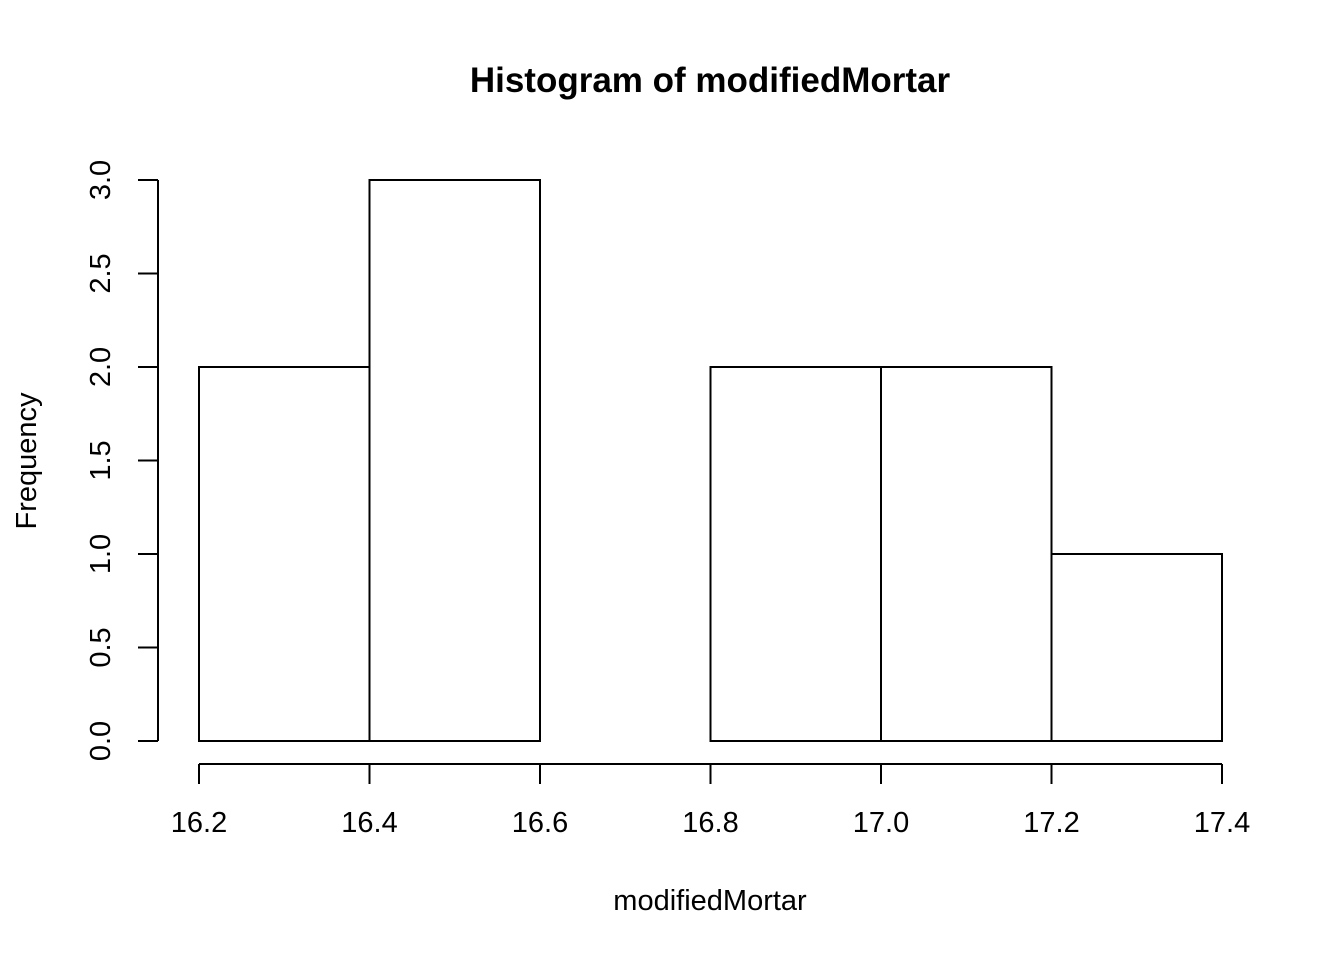 The height and width of the screenshot is (960, 1344). Describe the element at coordinates (101, 741) in the screenshot. I see `y-tick-label: 0.0` at that location.